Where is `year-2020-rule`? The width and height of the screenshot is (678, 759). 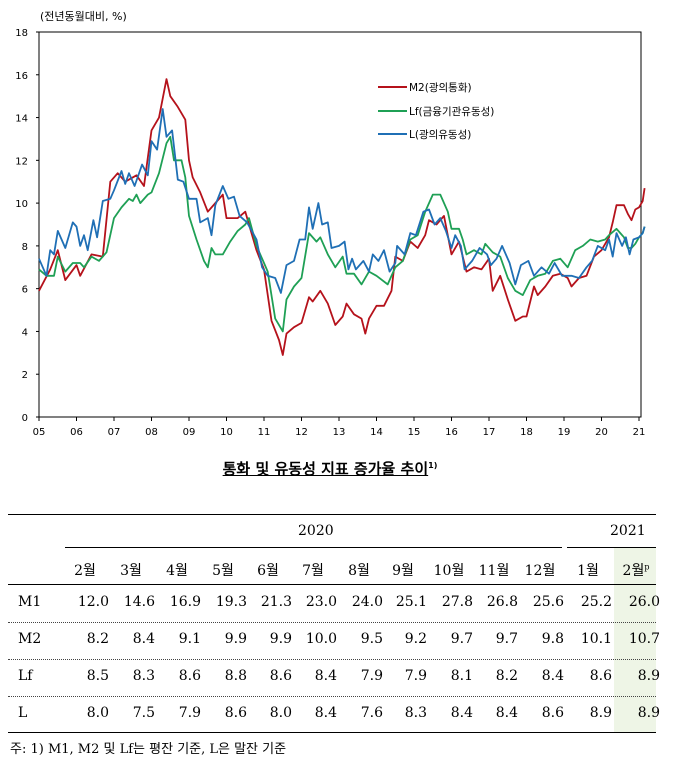 year-2020-rule is located at coordinates (313, 547).